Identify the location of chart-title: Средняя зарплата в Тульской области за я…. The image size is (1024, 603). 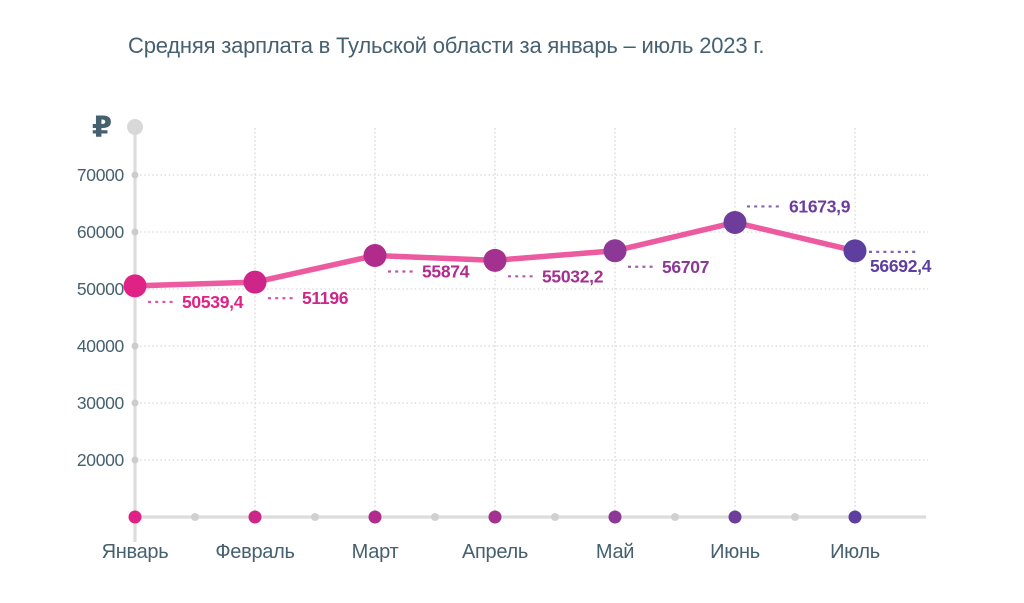
(446, 45).